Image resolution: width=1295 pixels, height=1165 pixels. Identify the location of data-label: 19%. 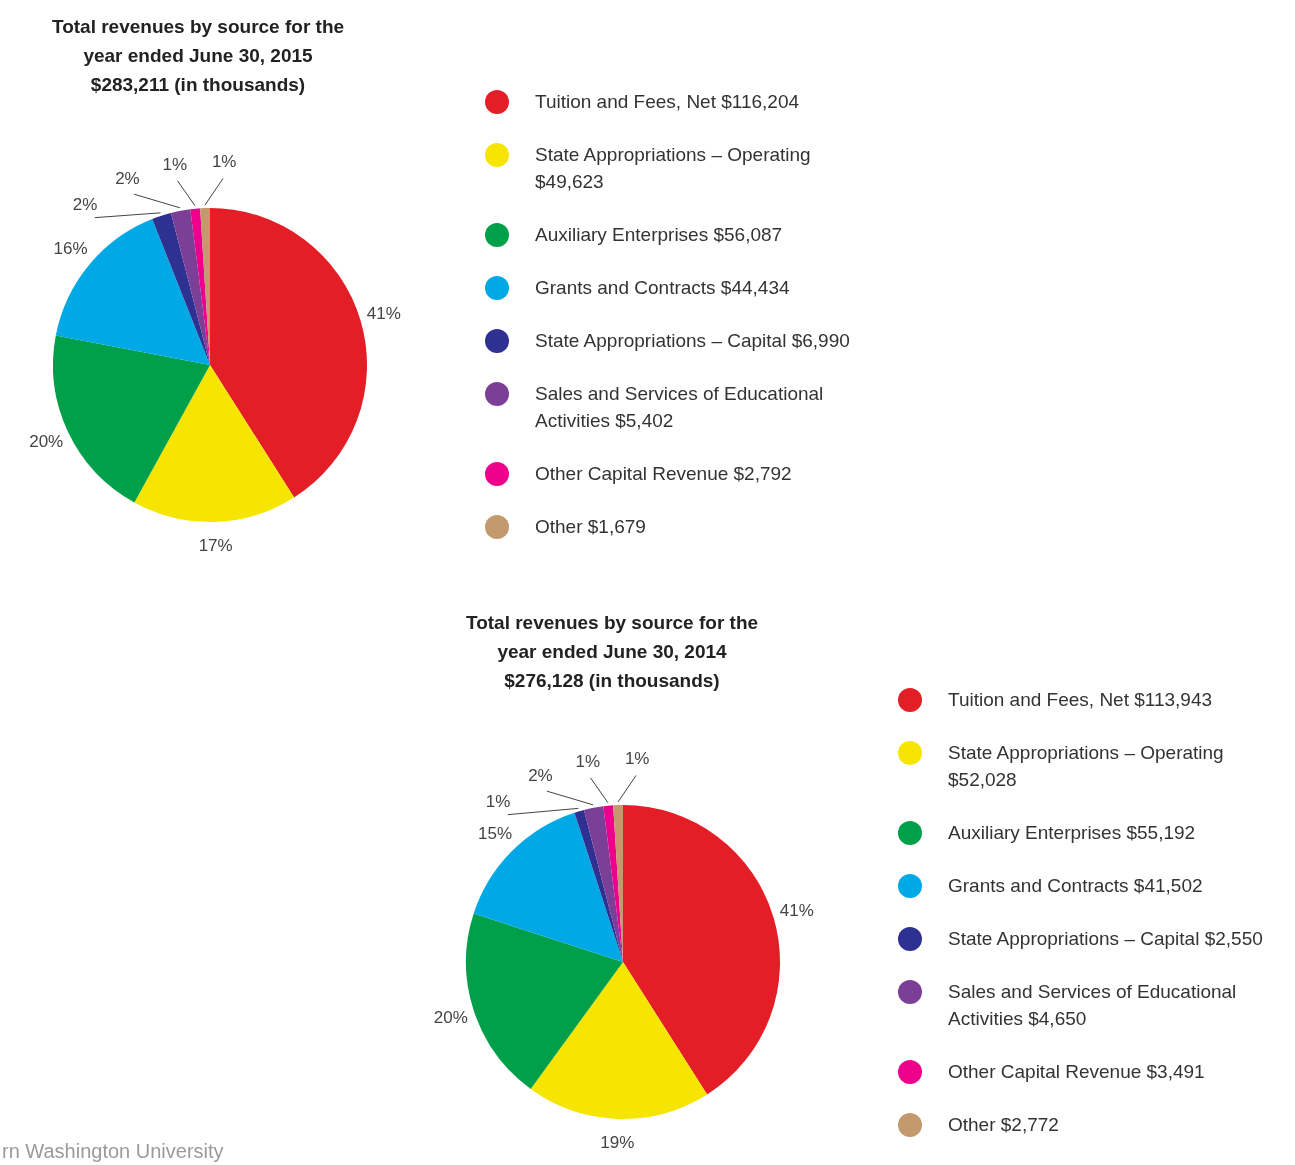
(617, 1142).